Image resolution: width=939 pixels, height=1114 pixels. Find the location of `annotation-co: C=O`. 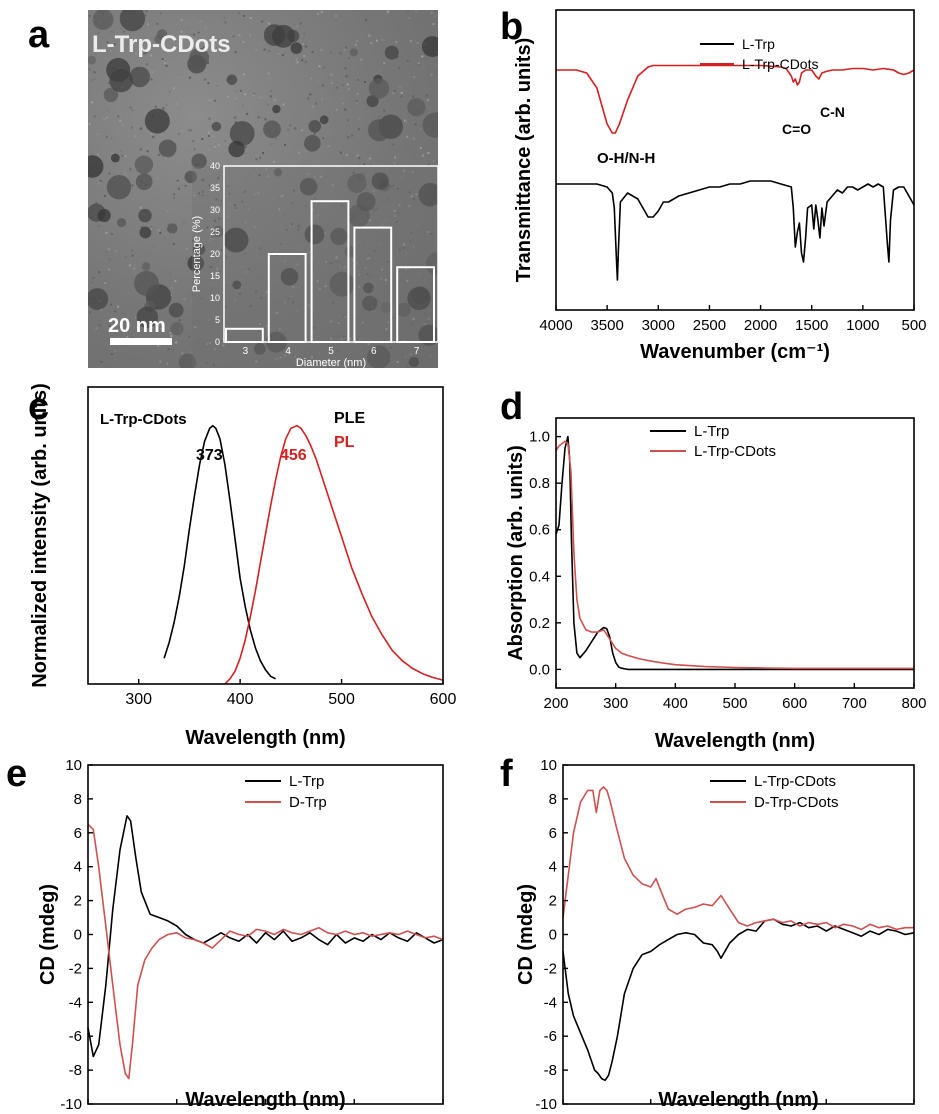

annotation-co: C=O is located at coordinates (796, 129).